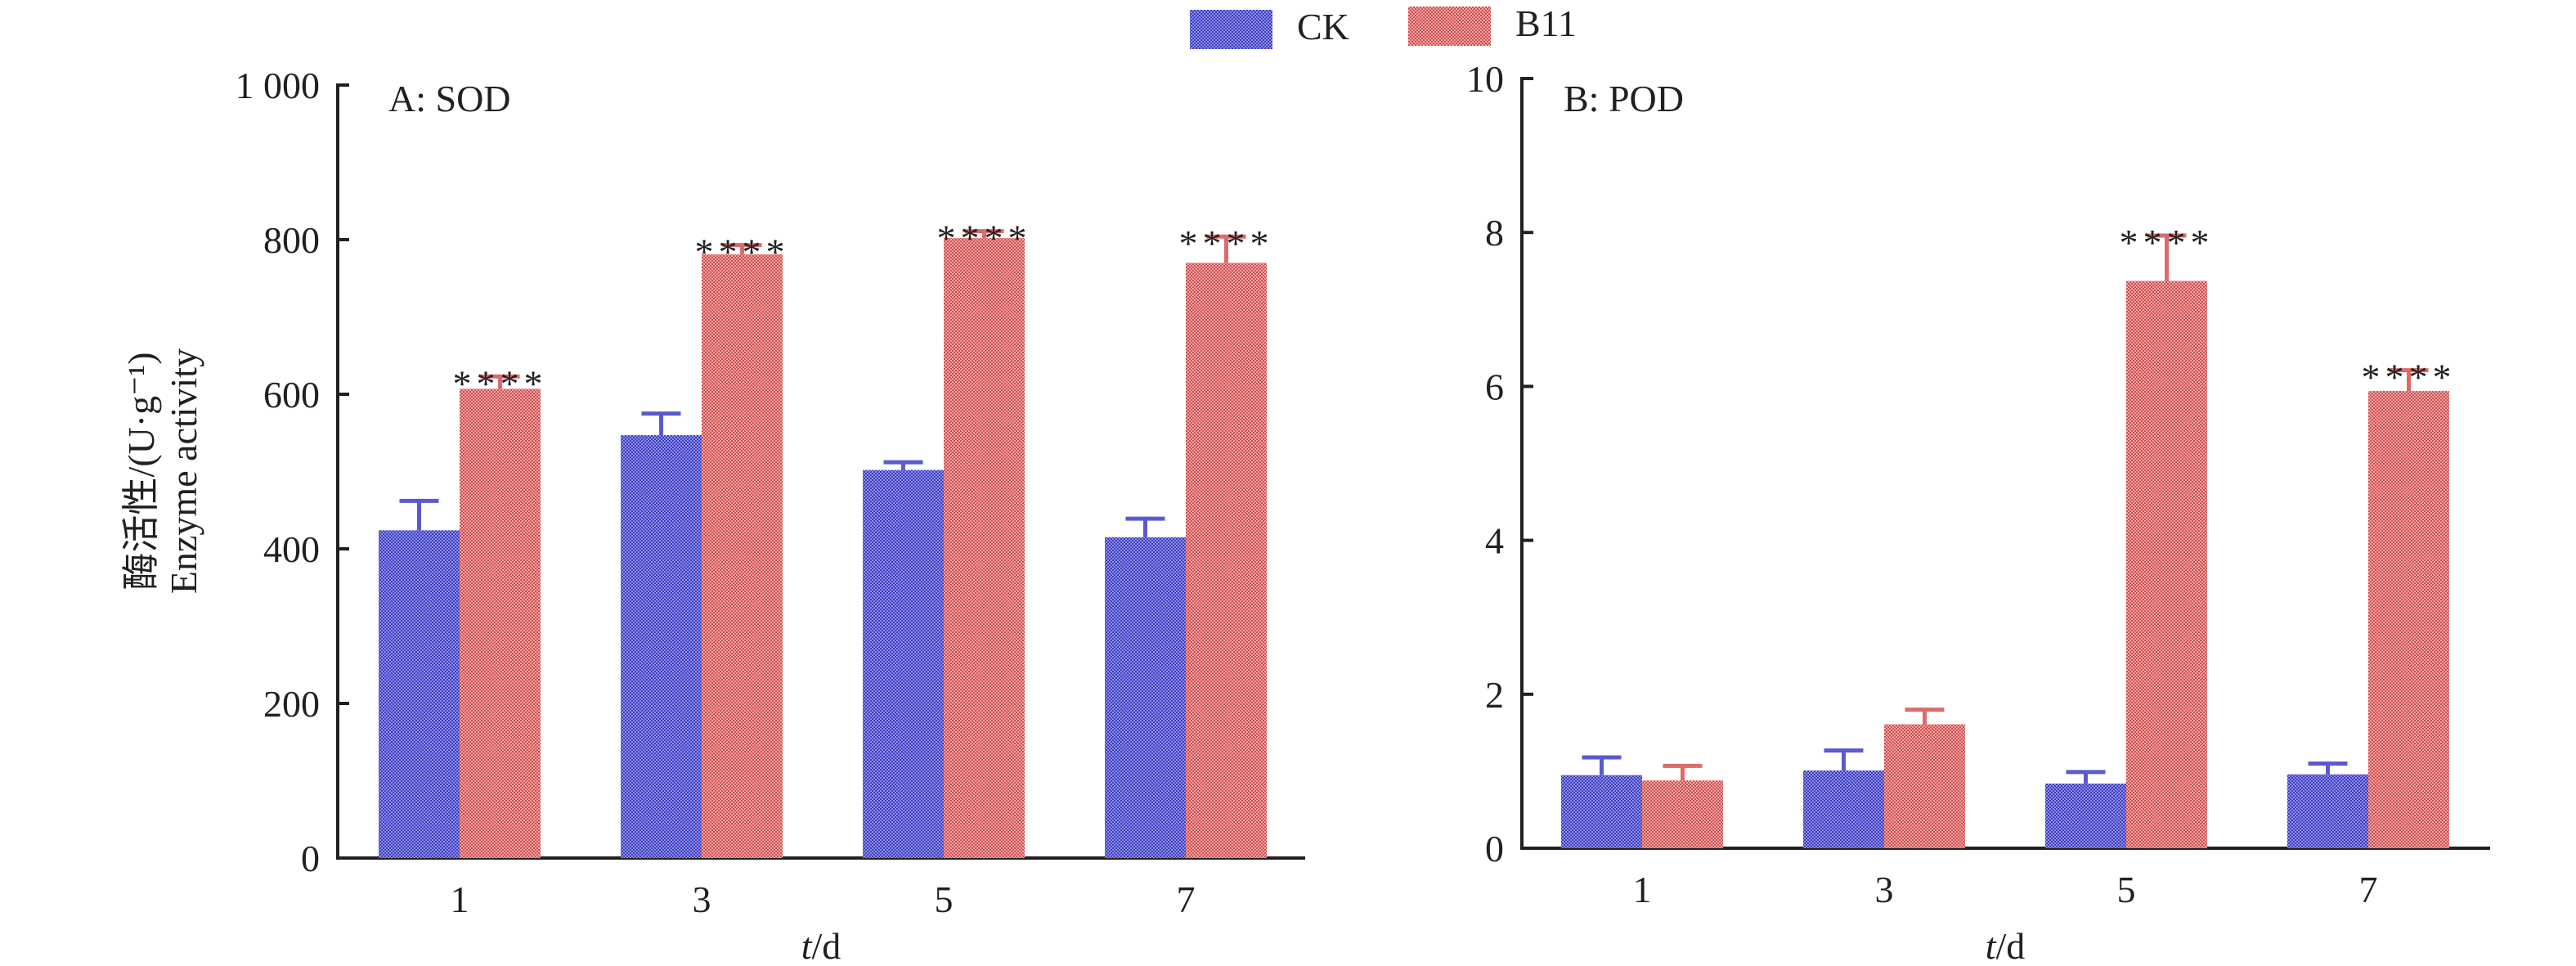  Describe the element at coordinates (827, 946) in the screenshot. I see `x-axis-title-a-unit: /d` at that location.